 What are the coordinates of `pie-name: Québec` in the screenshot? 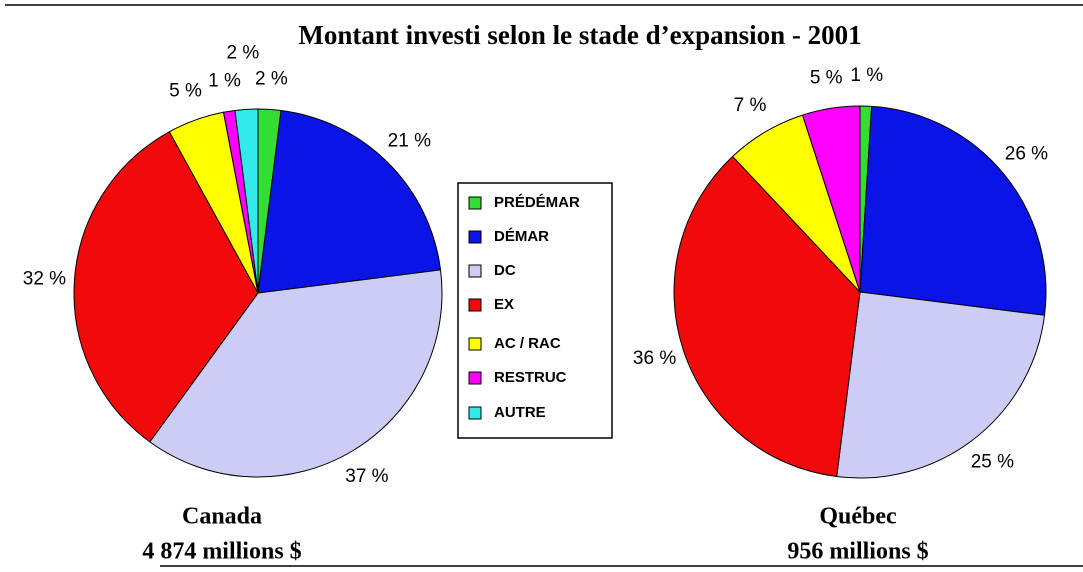 It's located at (858, 517).